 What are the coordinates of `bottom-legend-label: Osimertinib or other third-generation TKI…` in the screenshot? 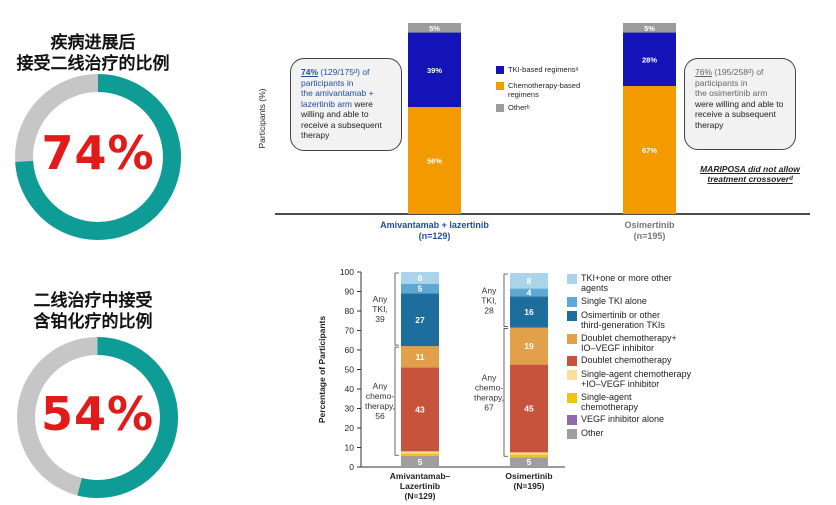 It's located at (623, 320).